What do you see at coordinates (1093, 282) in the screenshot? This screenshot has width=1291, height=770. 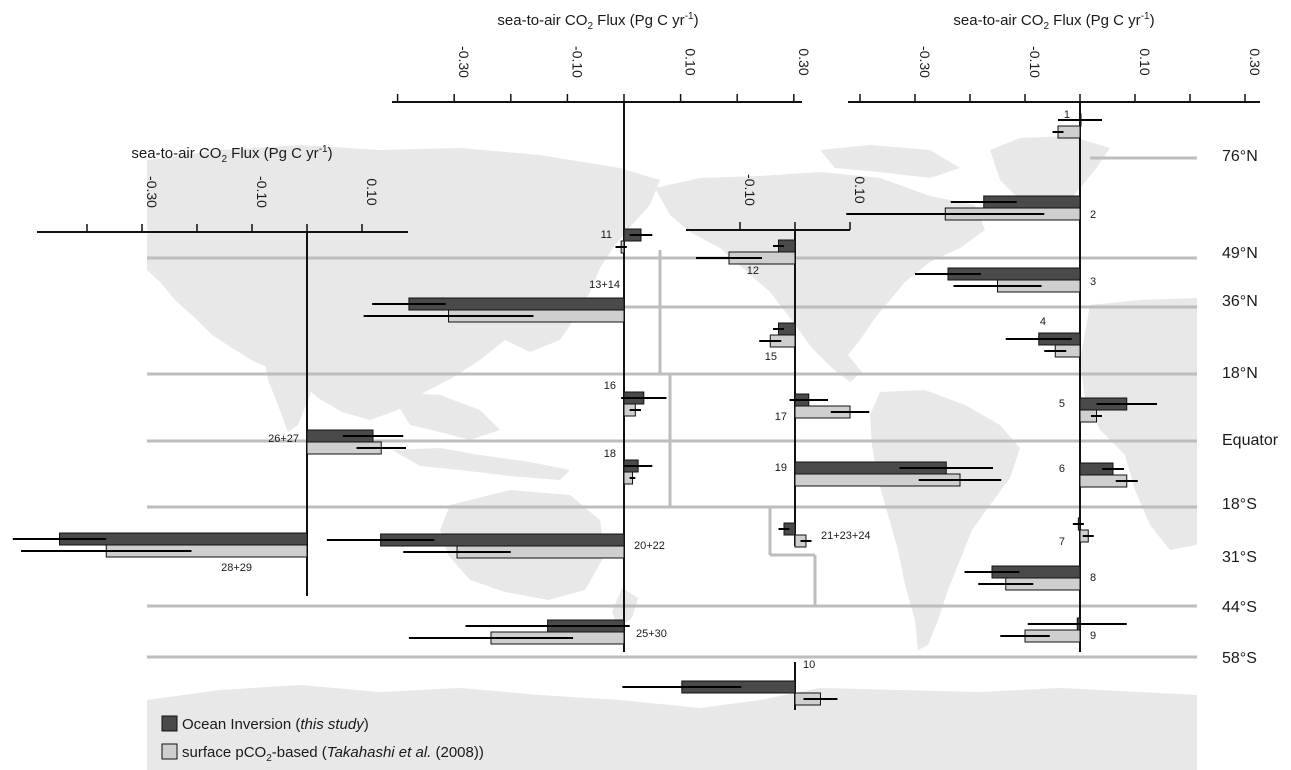 I see `region-label-3: 3` at bounding box center [1093, 282].